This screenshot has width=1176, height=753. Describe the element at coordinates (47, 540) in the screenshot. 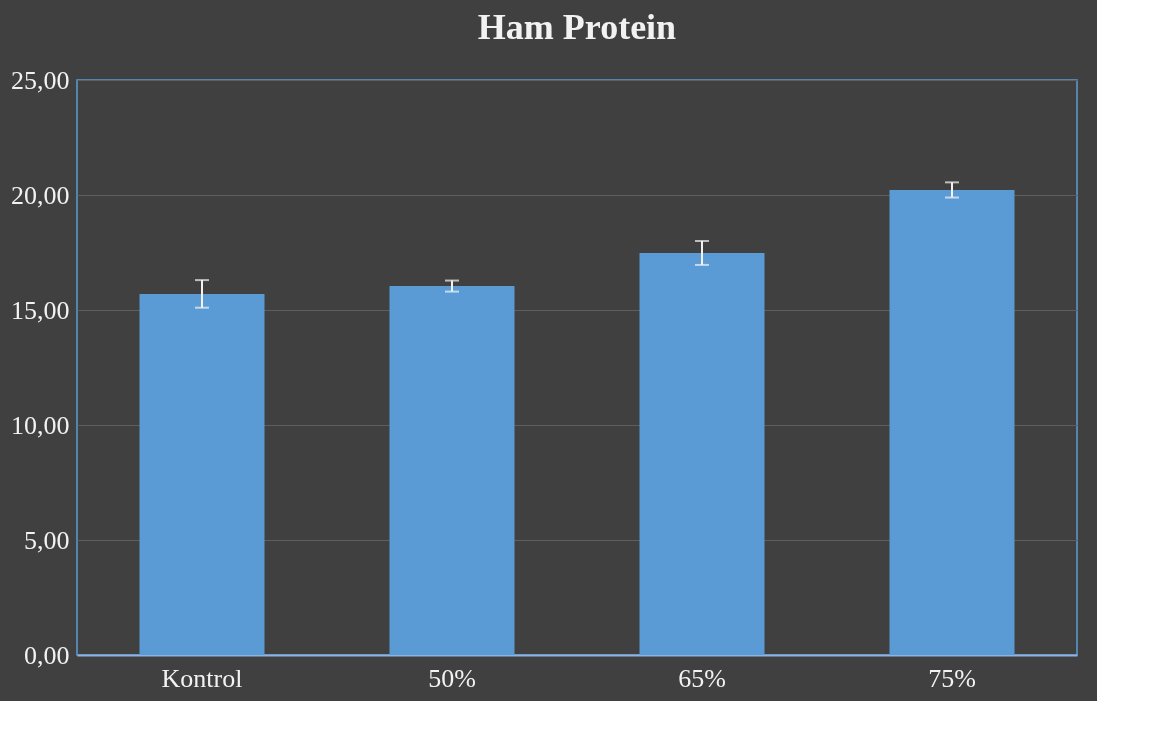

I see `y-tick-label: 5,00` at that location.